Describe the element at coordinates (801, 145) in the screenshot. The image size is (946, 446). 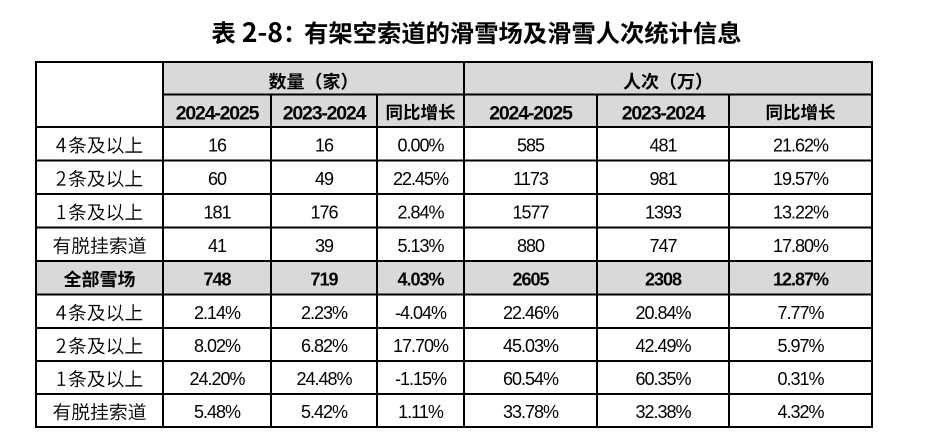
I see `svg-text: 21.62%` at that location.